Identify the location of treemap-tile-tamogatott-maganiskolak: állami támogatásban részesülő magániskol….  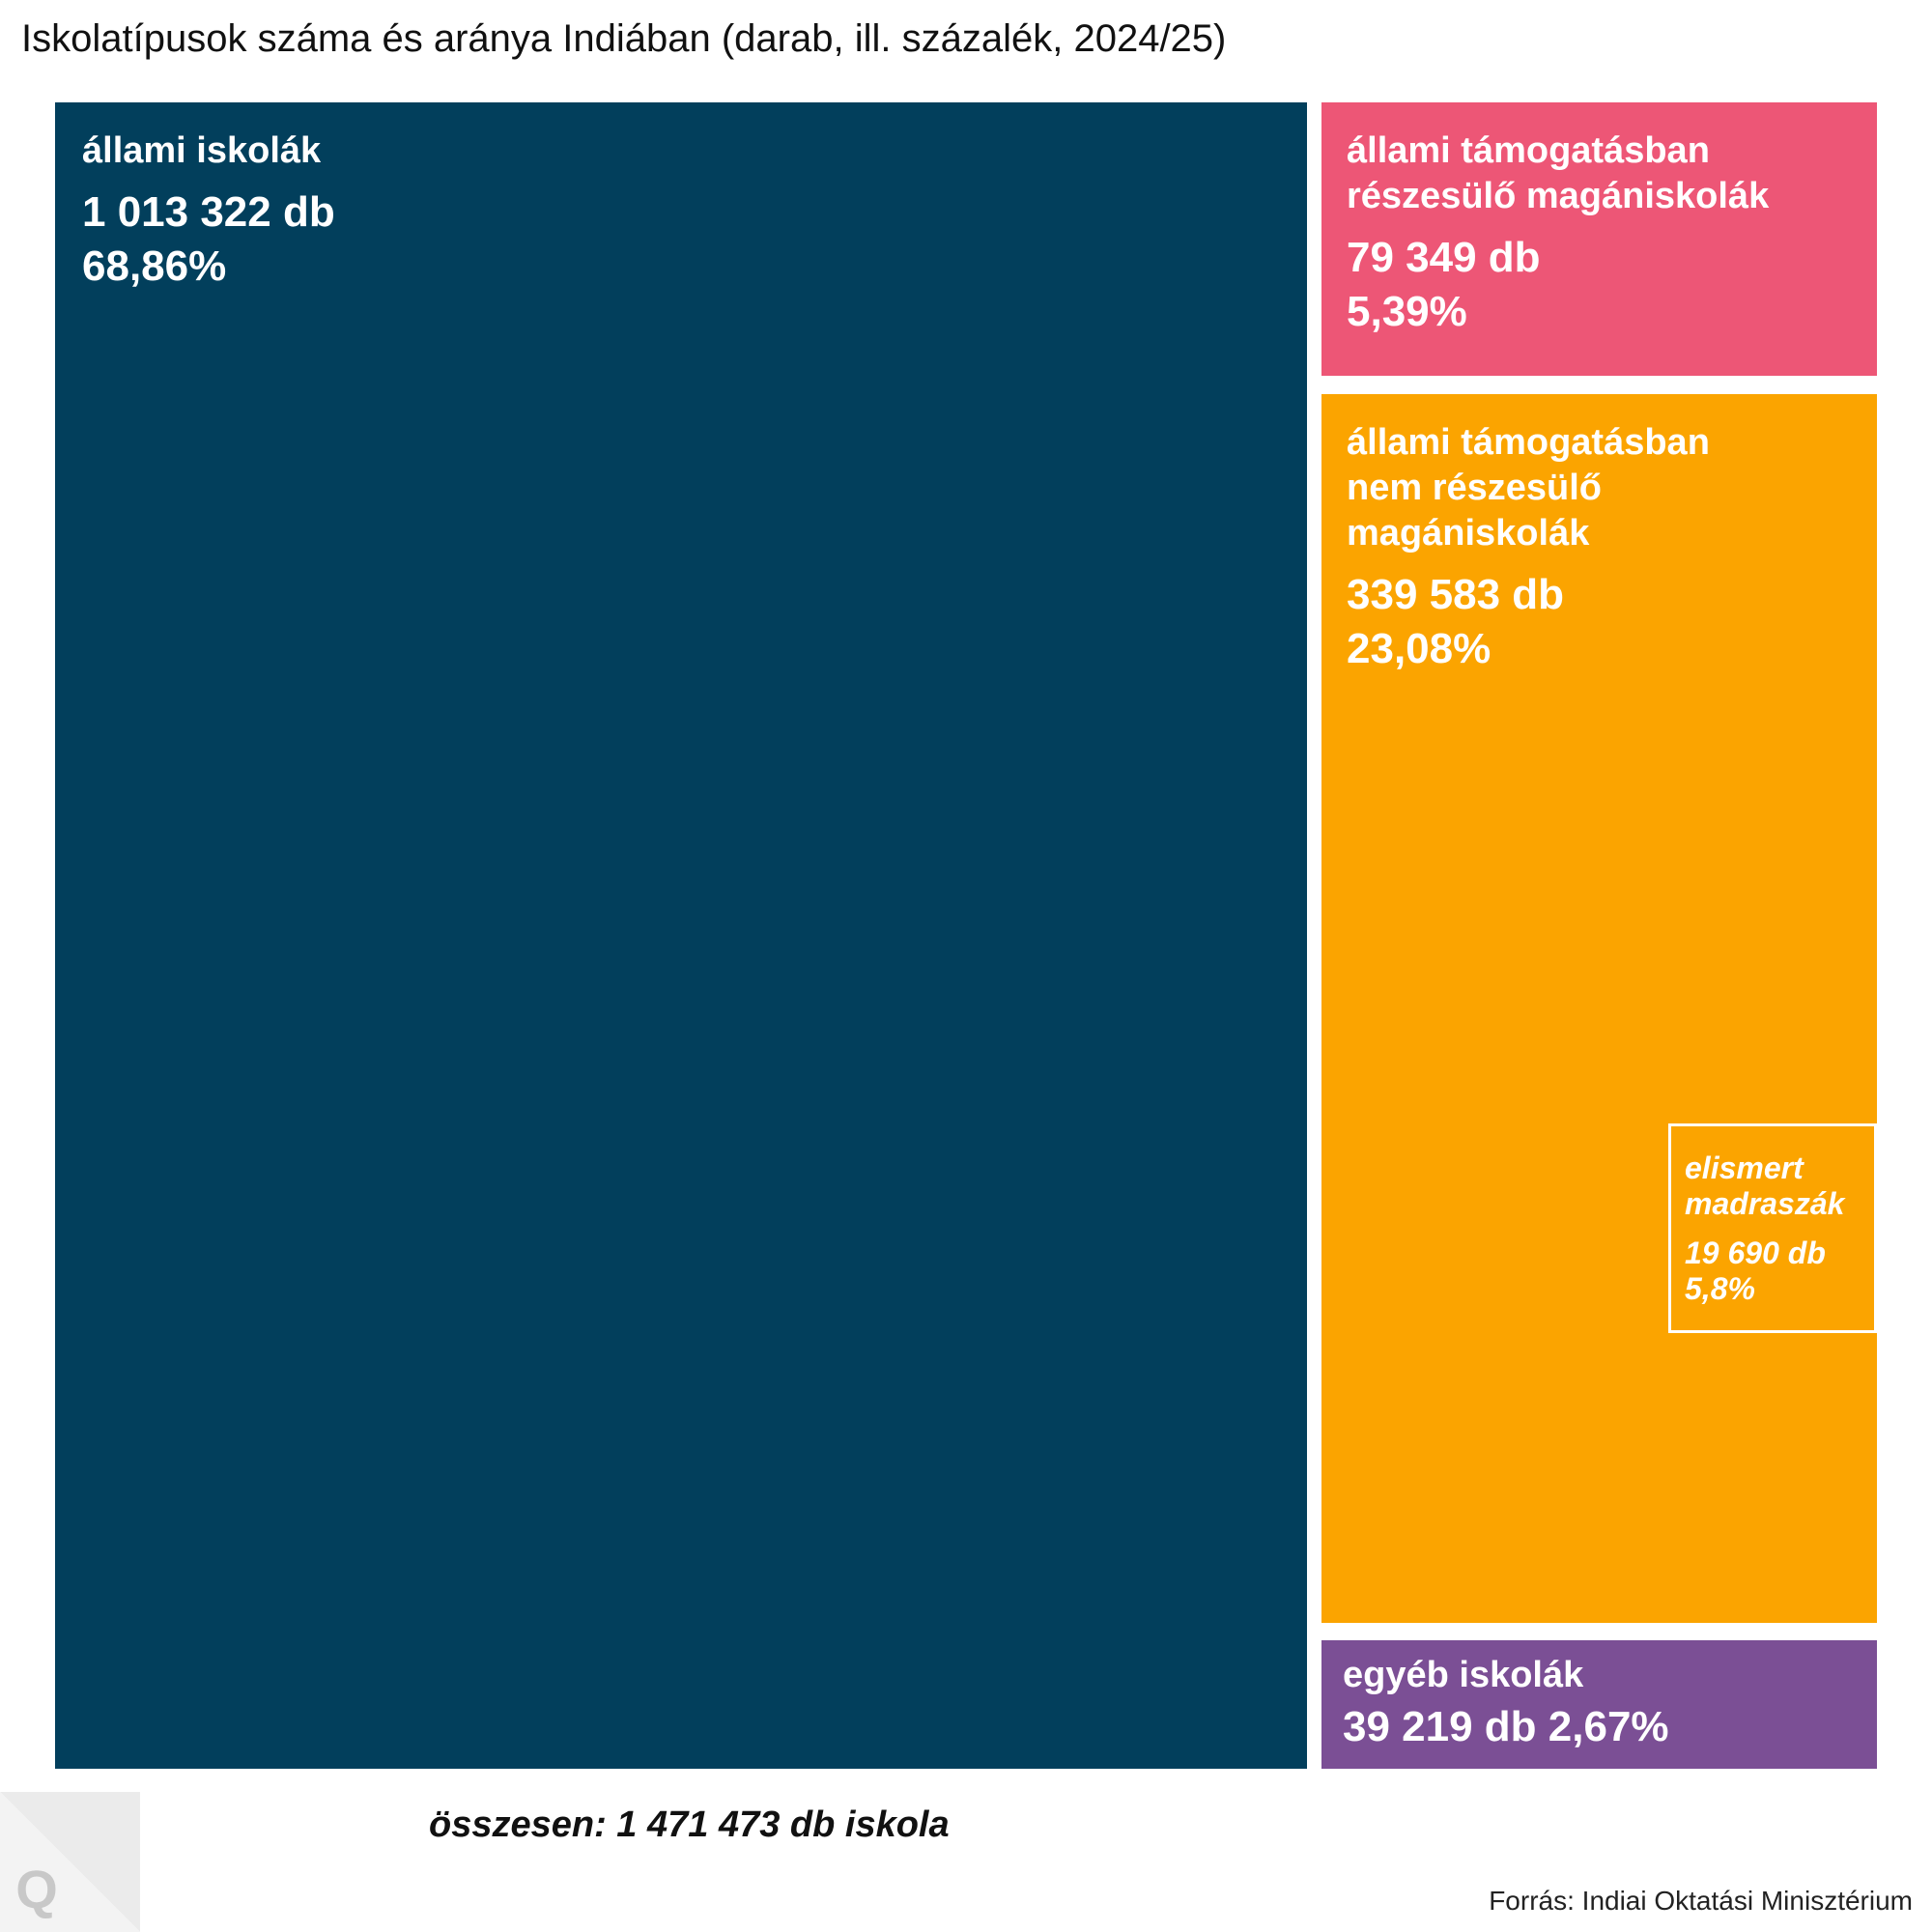
(1599, 239).